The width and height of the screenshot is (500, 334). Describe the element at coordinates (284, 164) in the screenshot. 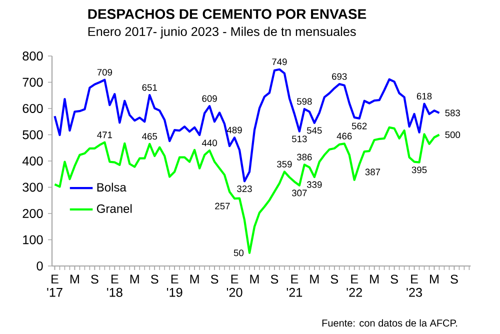

I see `annotation: 359` at that location.